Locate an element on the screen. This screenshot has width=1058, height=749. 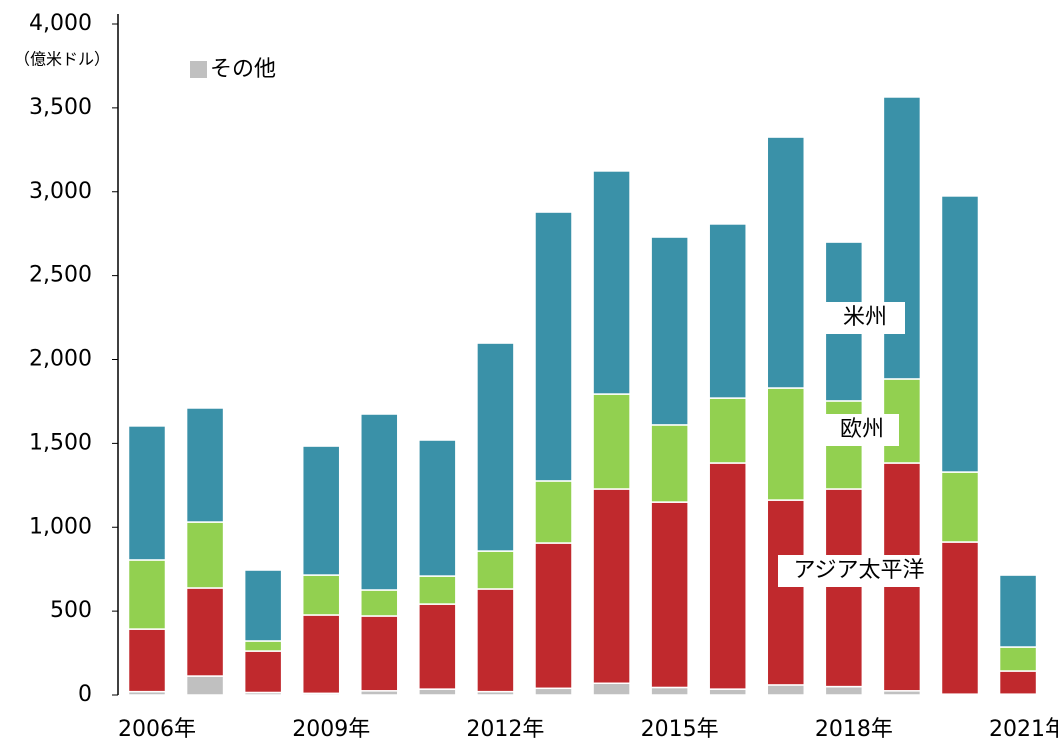
y-tick-label: 2,500 is located at coordinates (60, 275).